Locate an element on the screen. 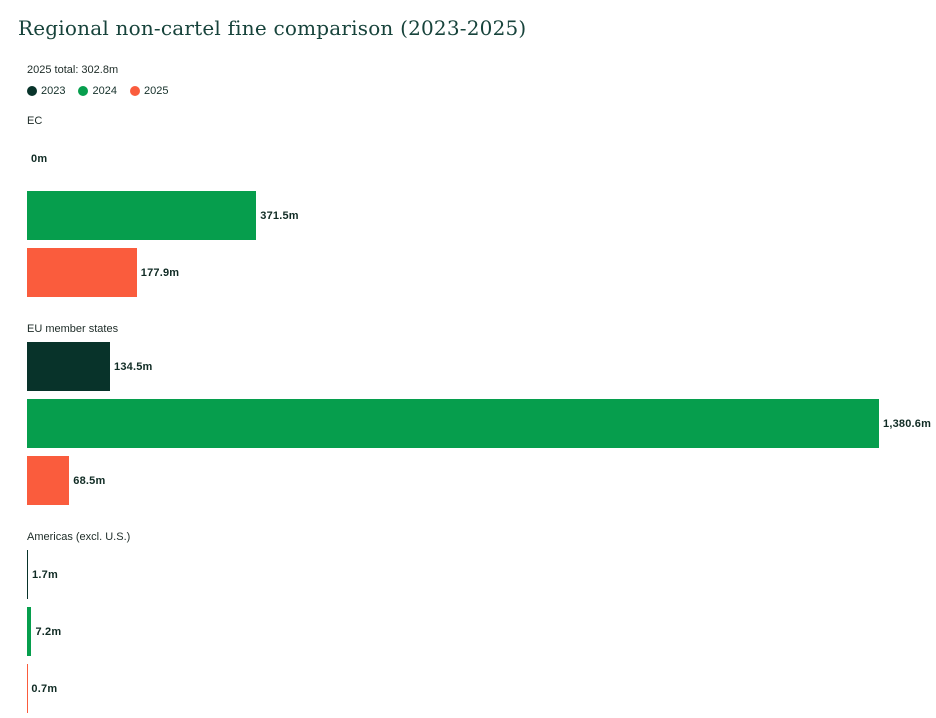 This screenshot has width=936, height=718. legend: 2023 2024 2025 is located at coordinates (97, 91).